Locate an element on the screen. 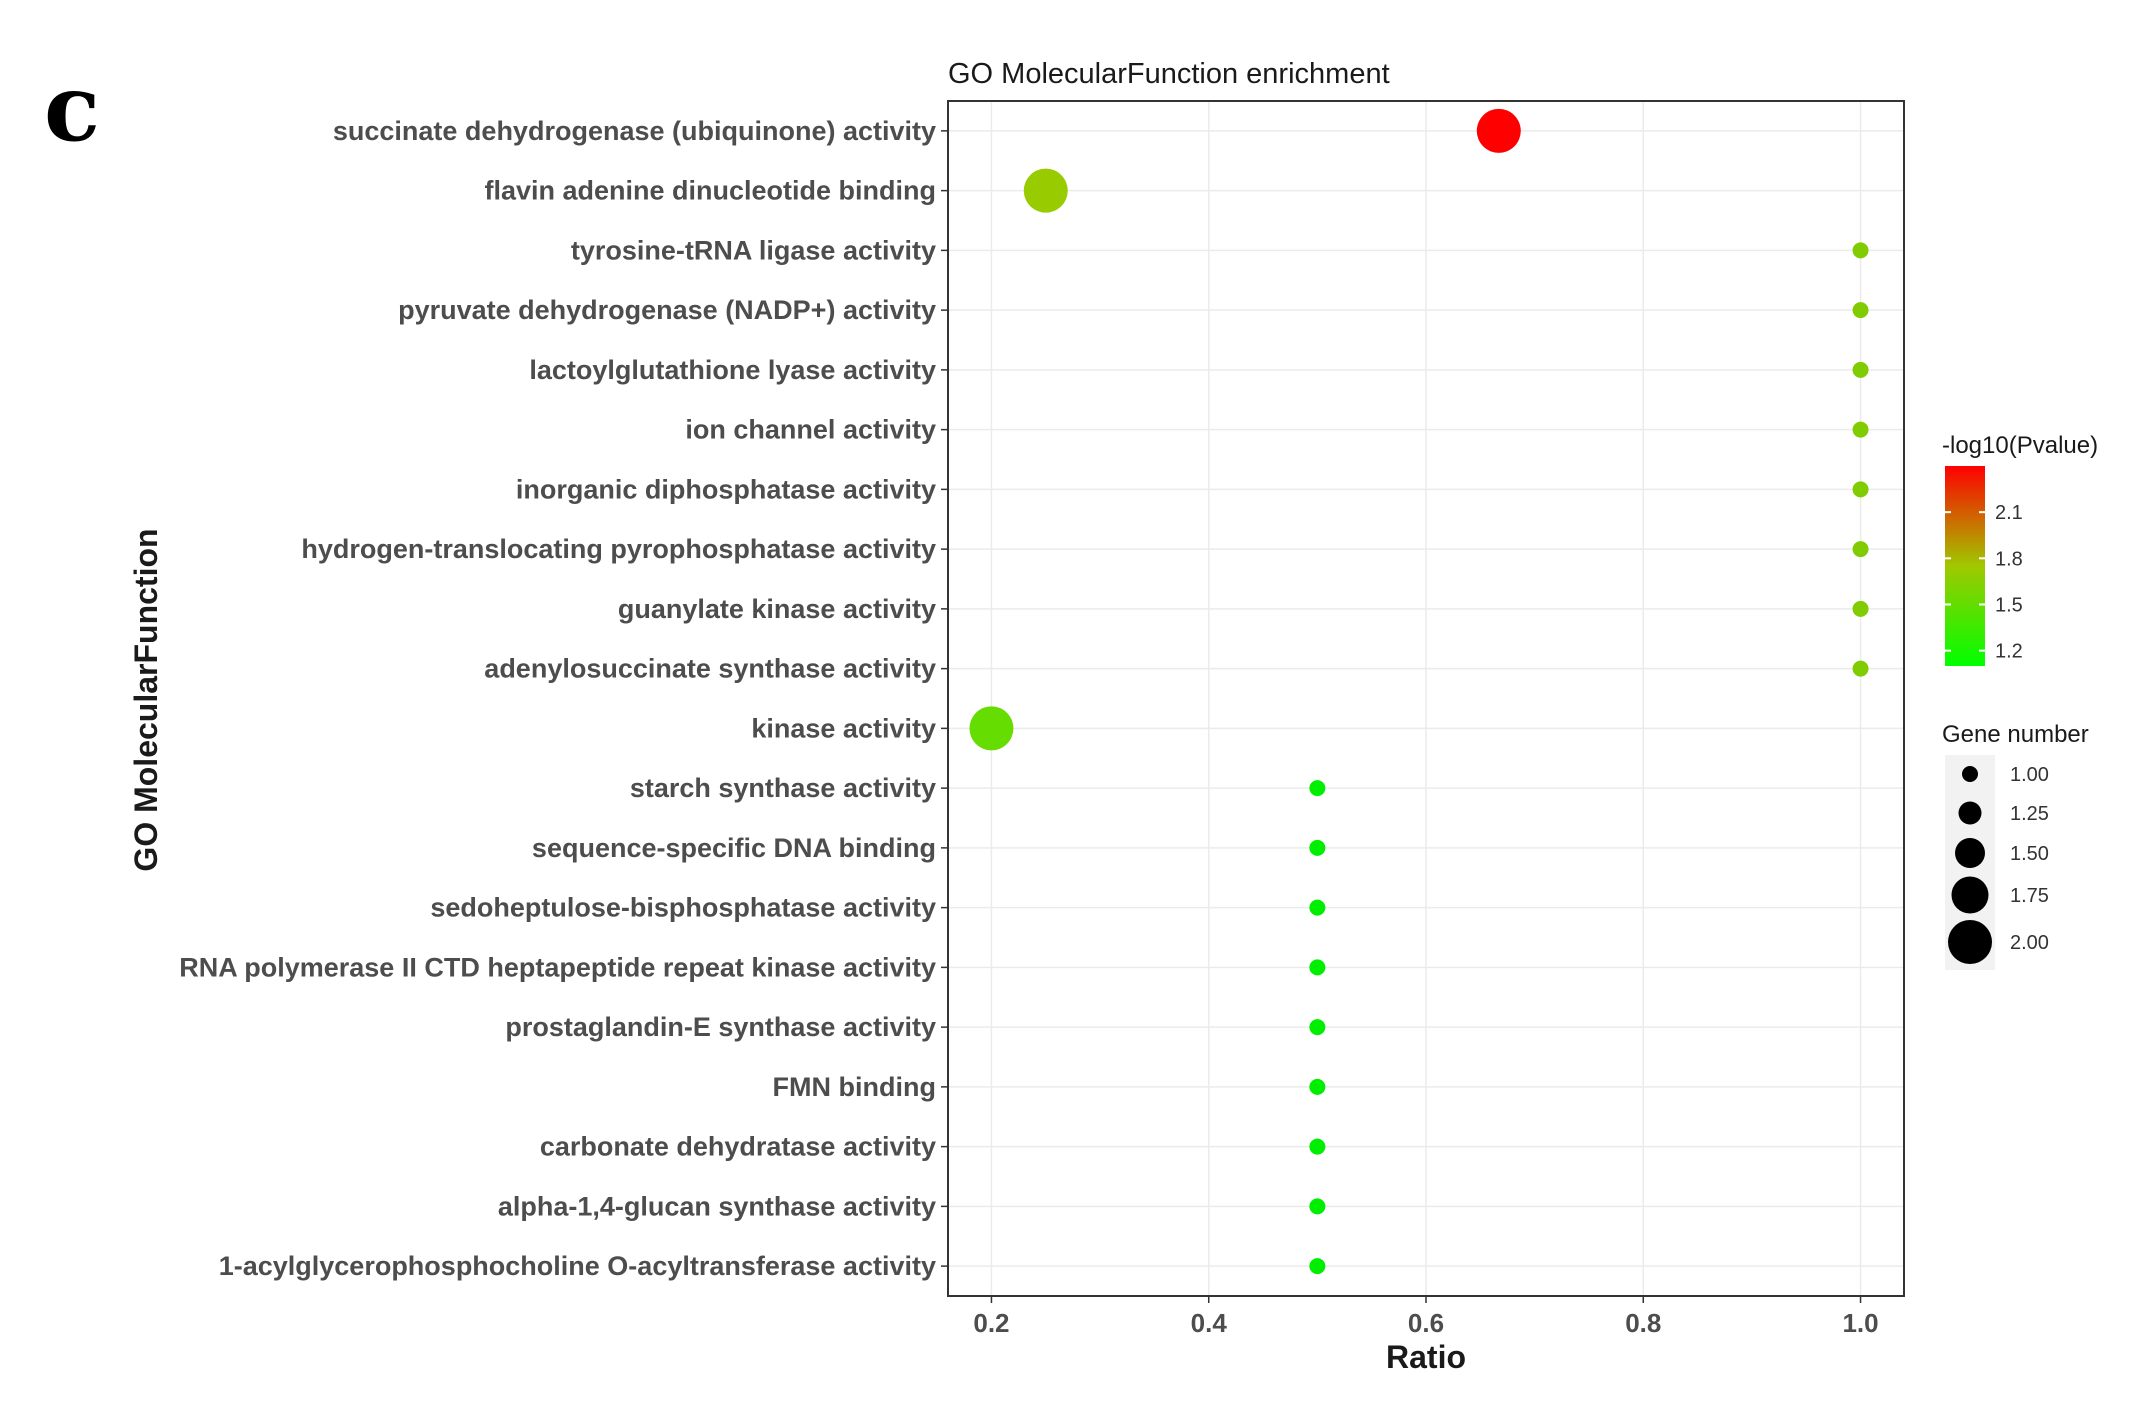 This screenshot has width=2134, height=1401. y-tick-label: ion channel activity is located at coordinates (810, 430).